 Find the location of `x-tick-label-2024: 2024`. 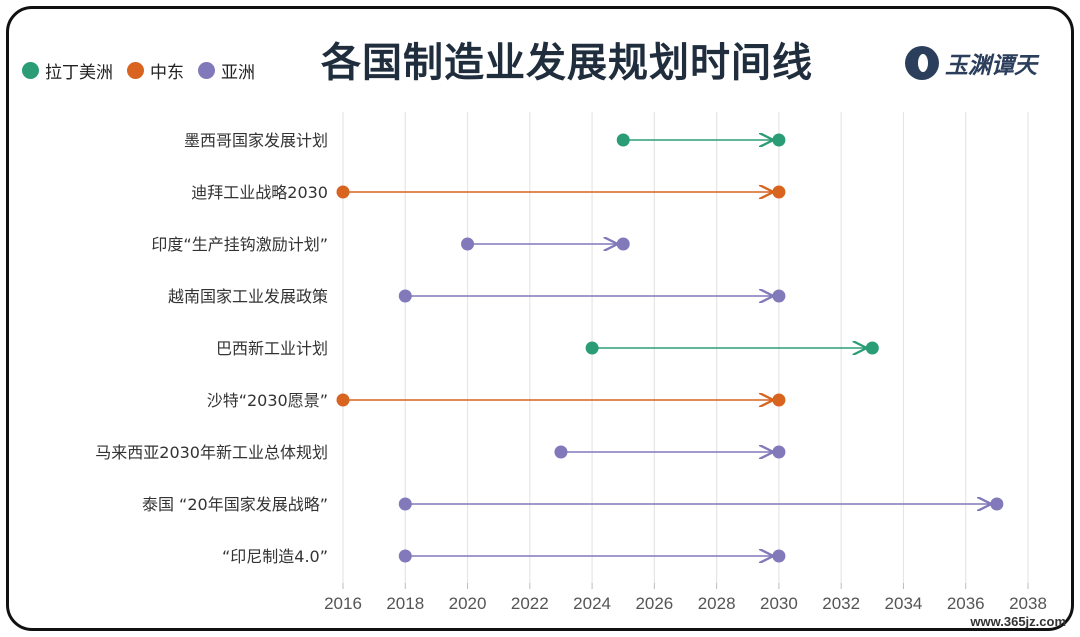

x-tick-label-2024: 2024 is located at coordinates (592, 603).